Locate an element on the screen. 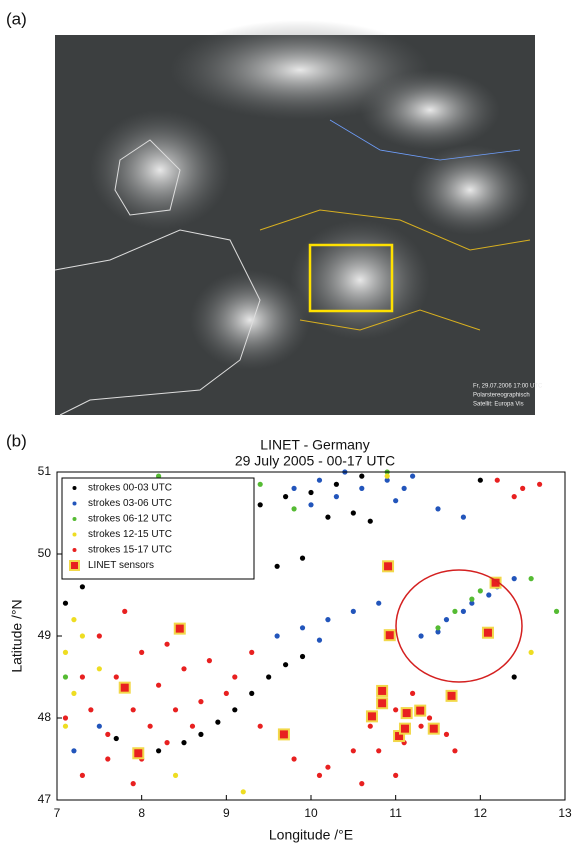  y-tick-label: 49 is located at coordinates (45, 635).